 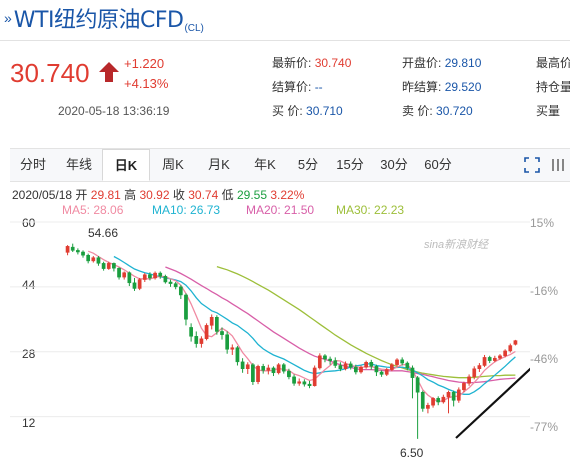 What do you see at coordinates (173, 164) in the screenshot?
I see `tab-weekly-k: 周K` at bounding box center [173, 164].